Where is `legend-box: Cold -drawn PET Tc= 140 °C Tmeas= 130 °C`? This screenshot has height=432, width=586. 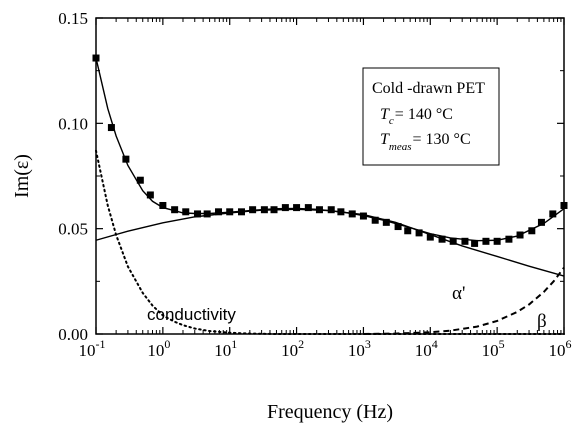 legend-box: Cold -drawn PET Tc= 140 °C Tmeas= 130 °C is located at coordinates (431, 116).